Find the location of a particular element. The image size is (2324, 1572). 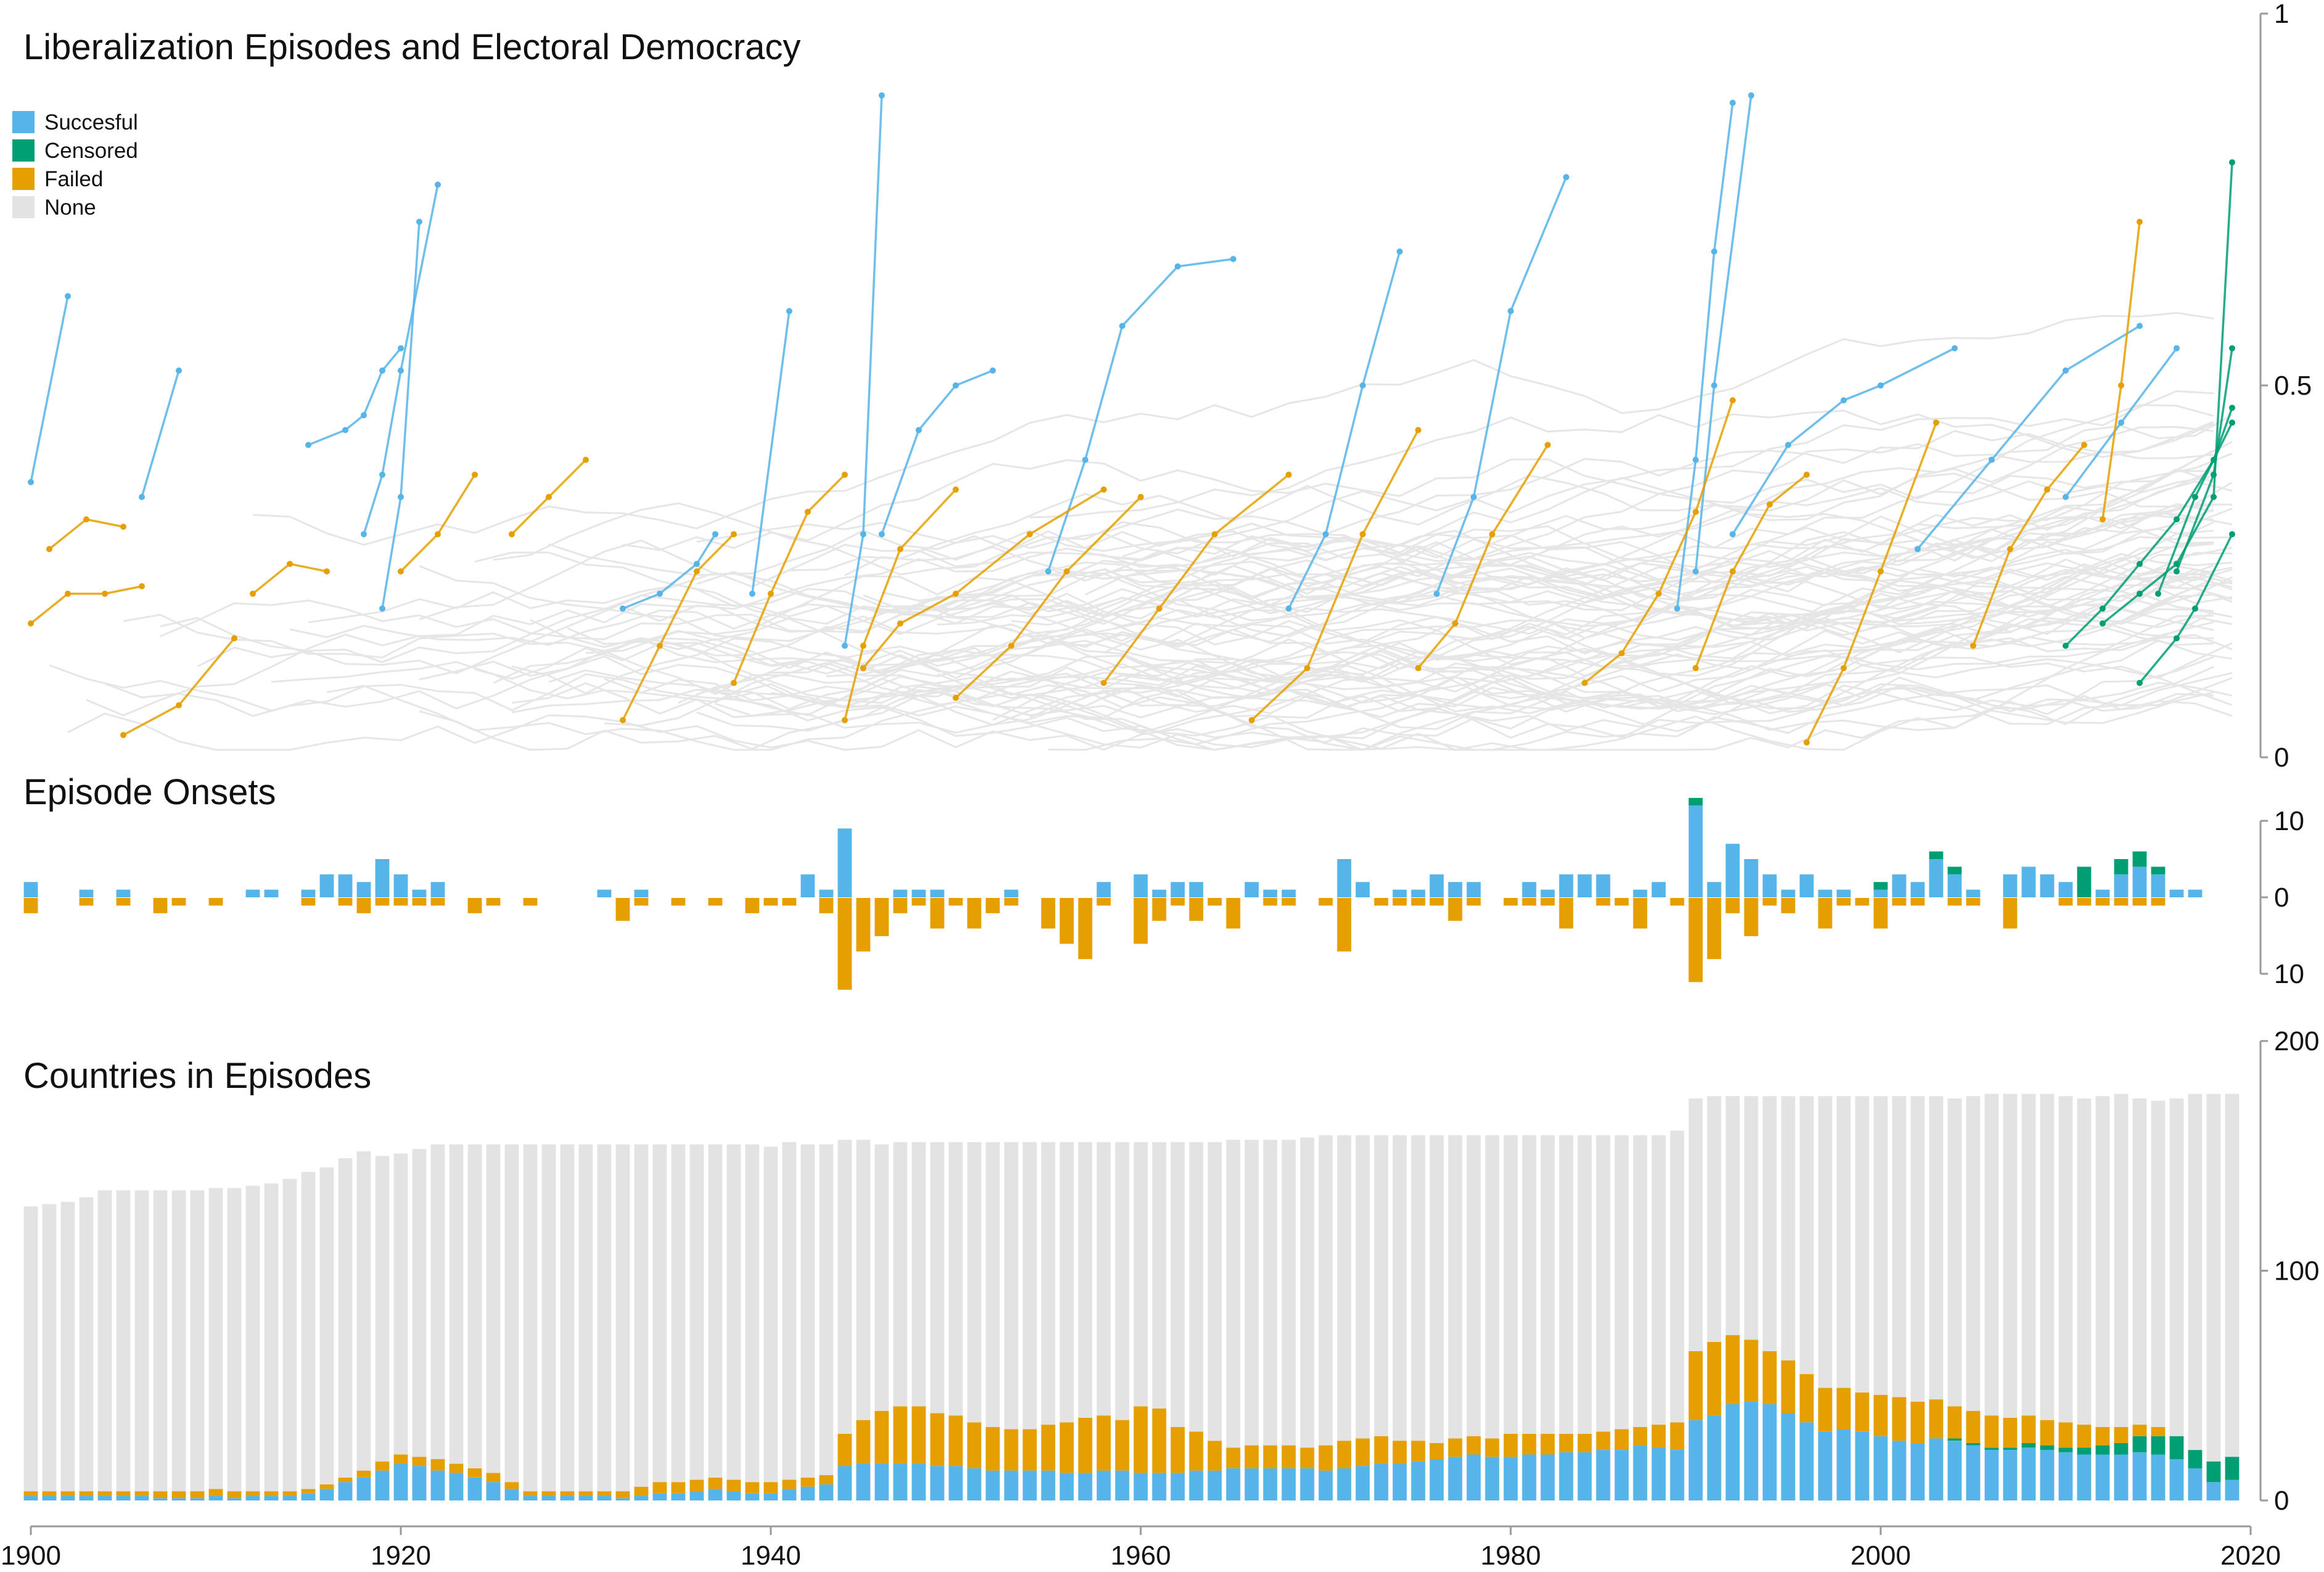

y-tick-label: 1 is located at coordinates (2281, 15).